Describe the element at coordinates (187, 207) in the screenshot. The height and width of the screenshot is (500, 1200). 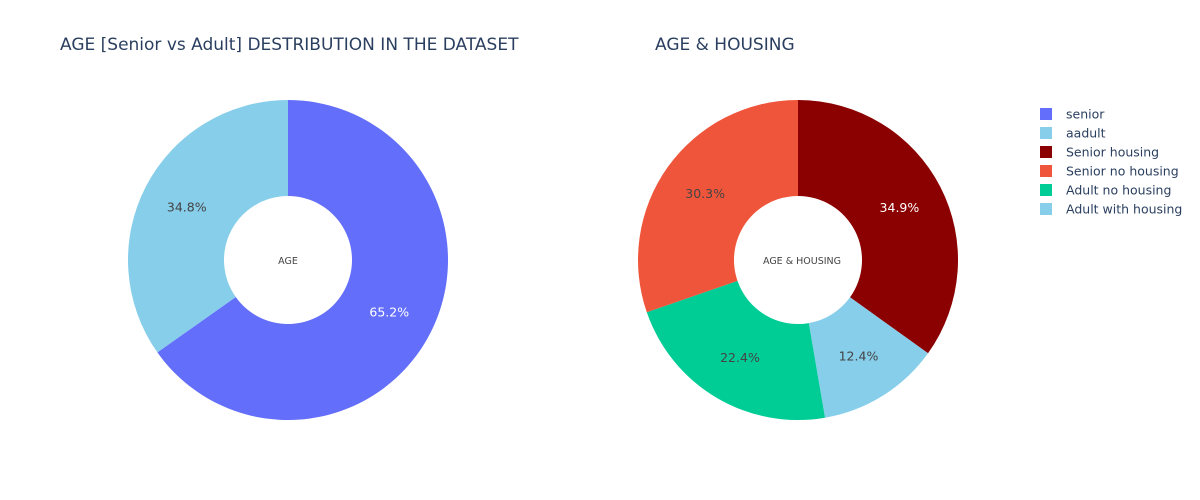
I see `slice-label-aadult: 34.8%` at that location.